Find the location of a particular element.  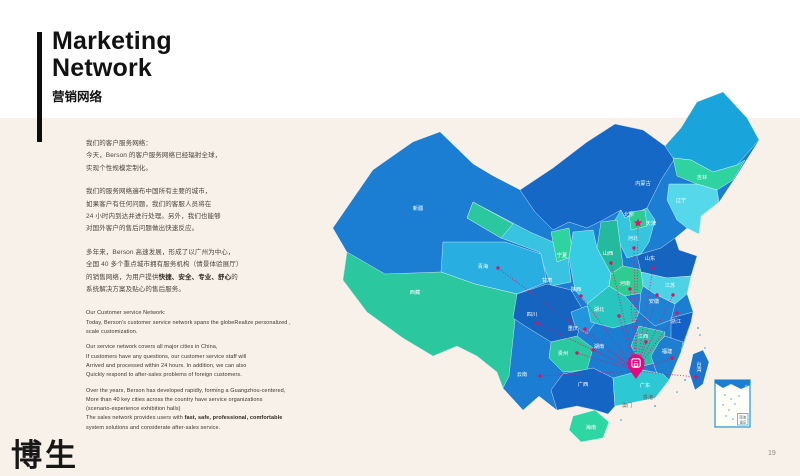

province-label: 广东 is located at coordinates (645, 385).